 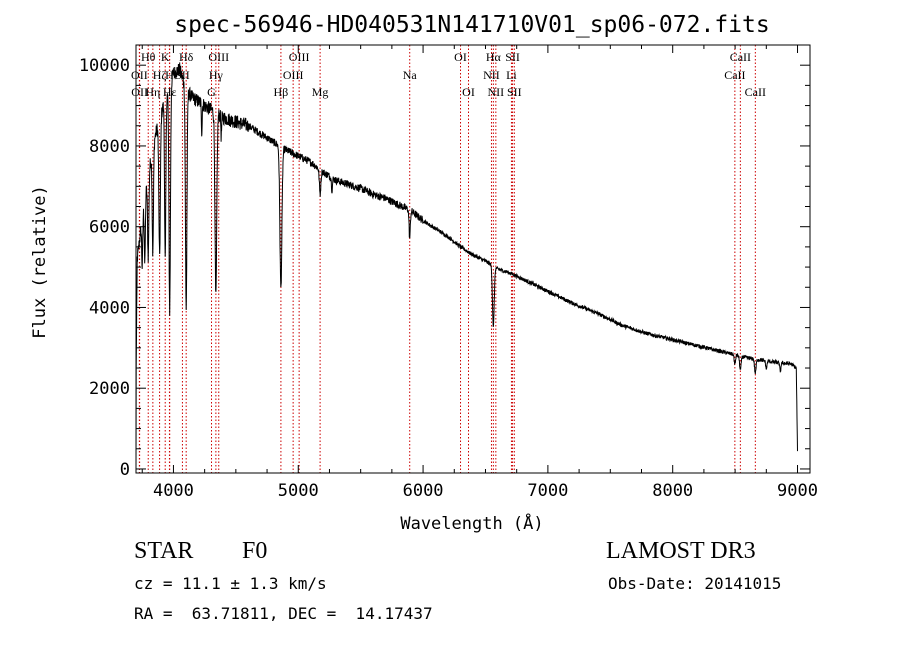 I want to click on line-marker-label: H, so click(x=169, y=75).